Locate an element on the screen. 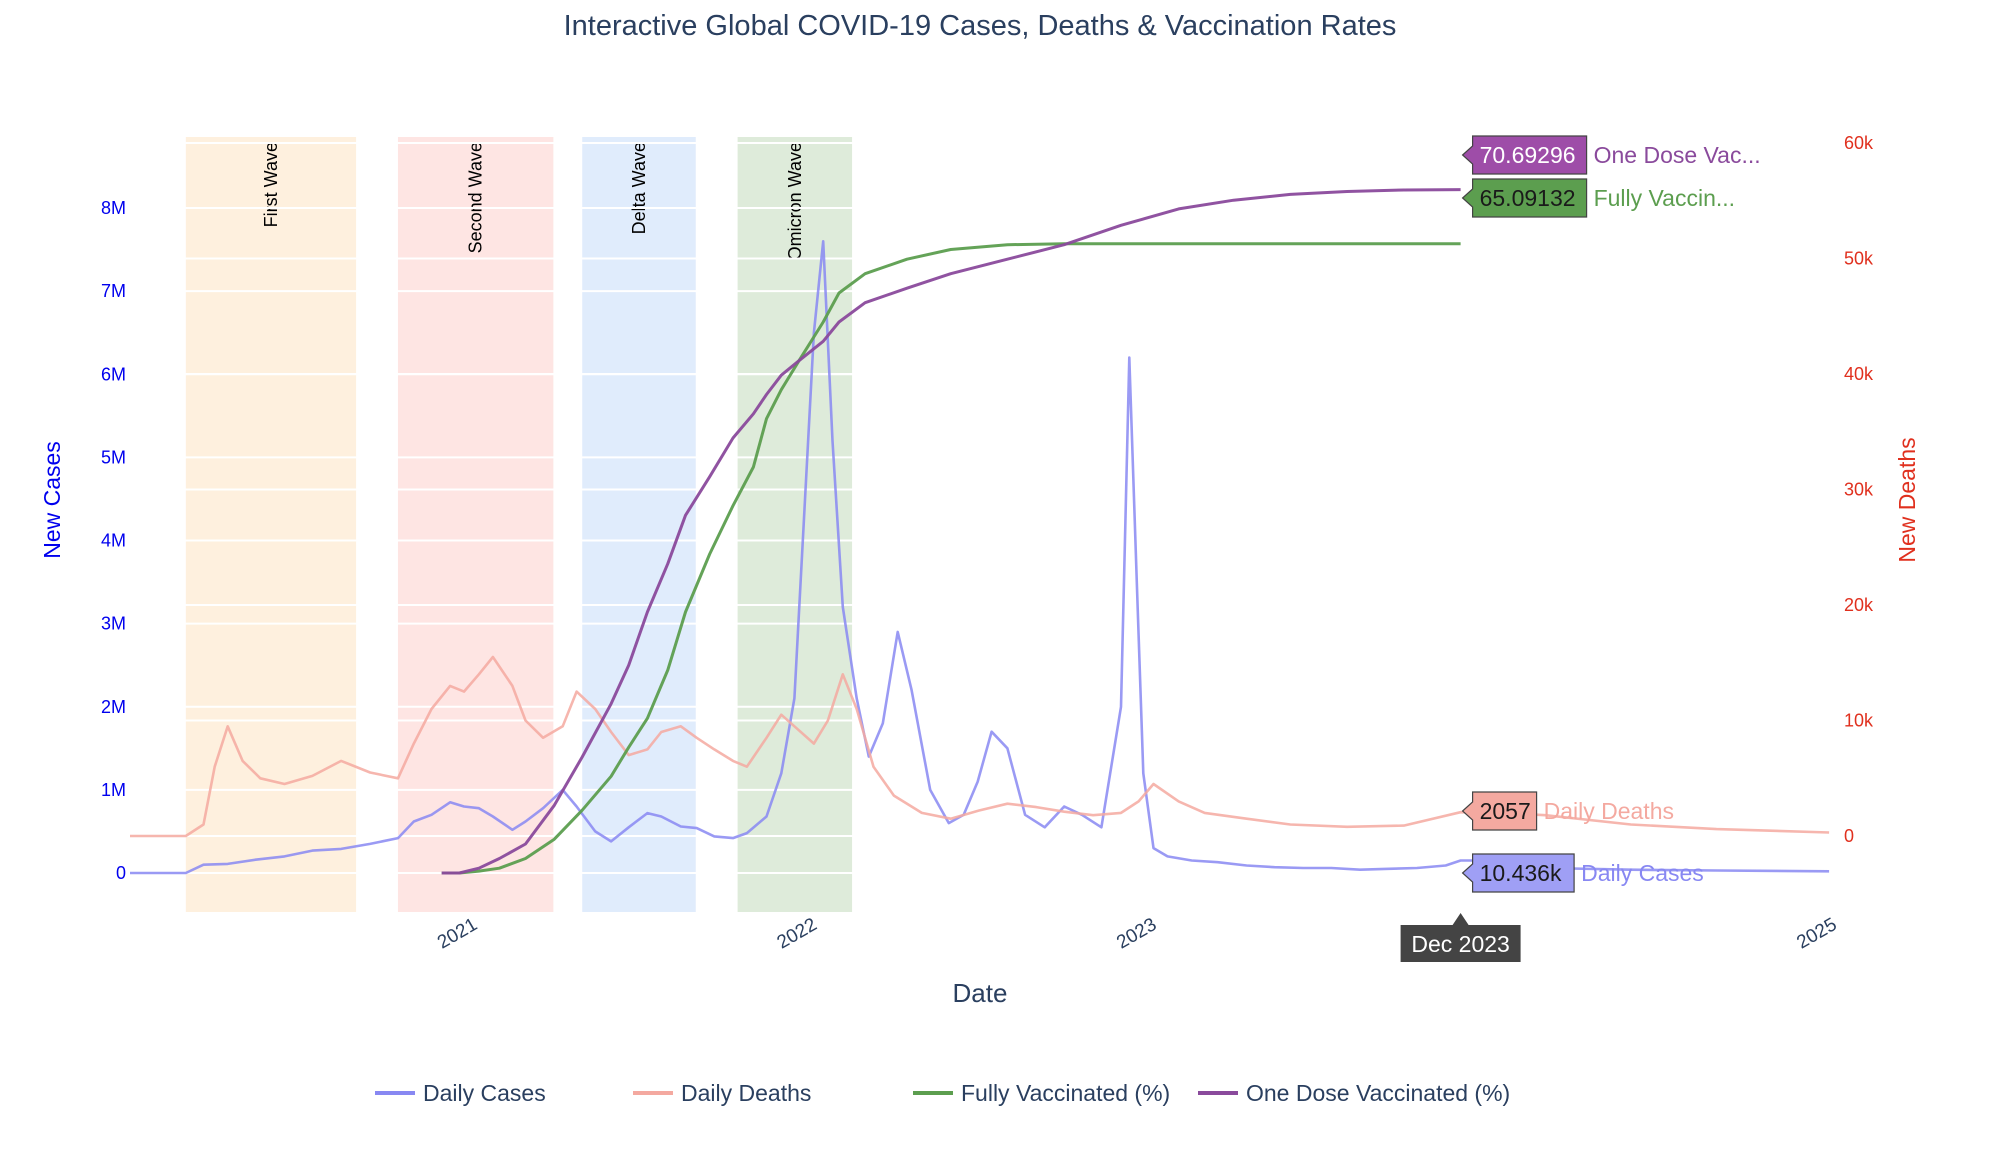 Image resolution: width=1989 pixels, height=1154 pixels. wave-label-0: First Wave is located at coordinates (271, 184).